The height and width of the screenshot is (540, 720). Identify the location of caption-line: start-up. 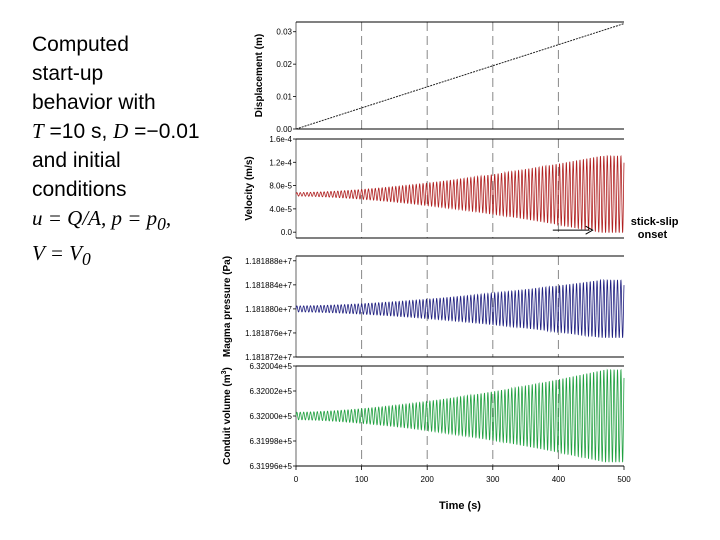
(132, 73).